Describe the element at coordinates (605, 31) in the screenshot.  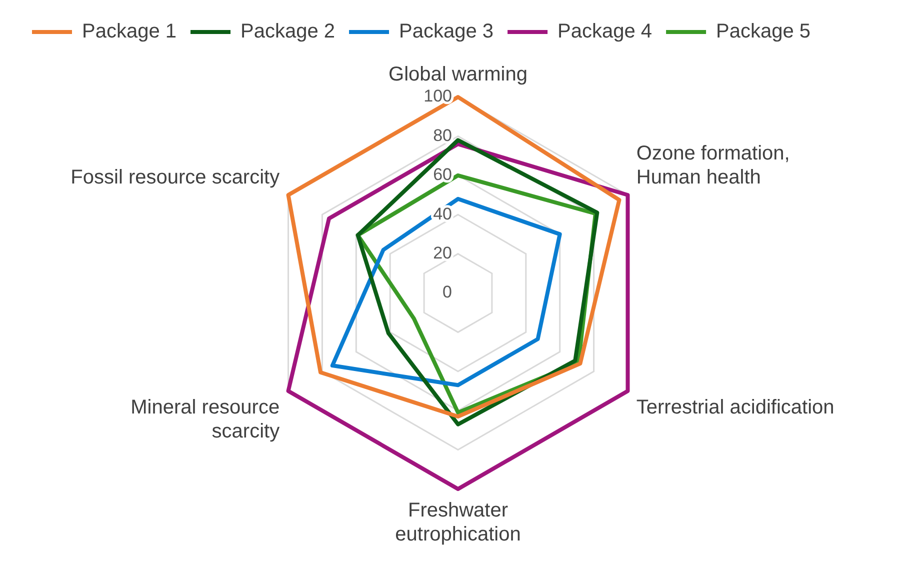
I see `legend-label: Package 4` at that location.